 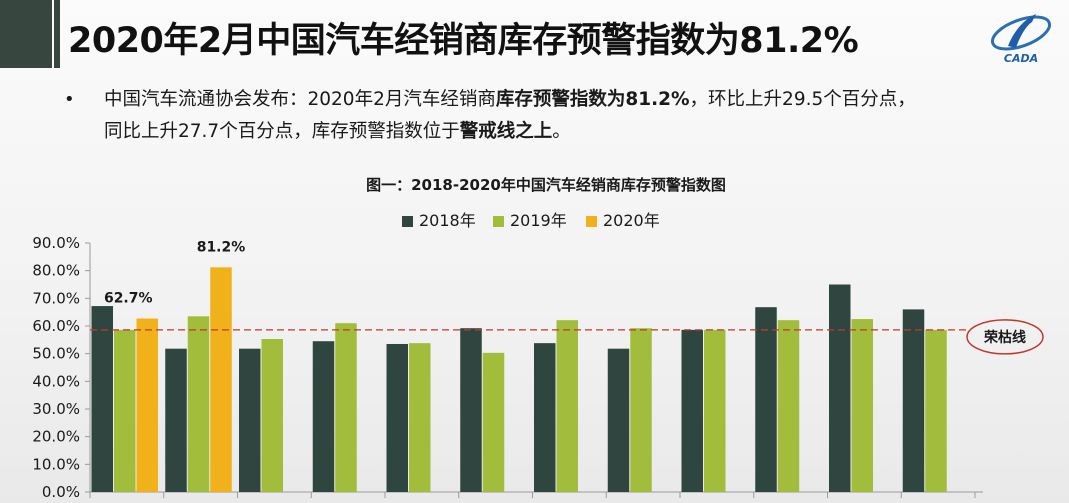 What do you see at coordinates (128, 299) in the screenshot?
I see `data-label: 62.7%` at bounding box center [128, 299].